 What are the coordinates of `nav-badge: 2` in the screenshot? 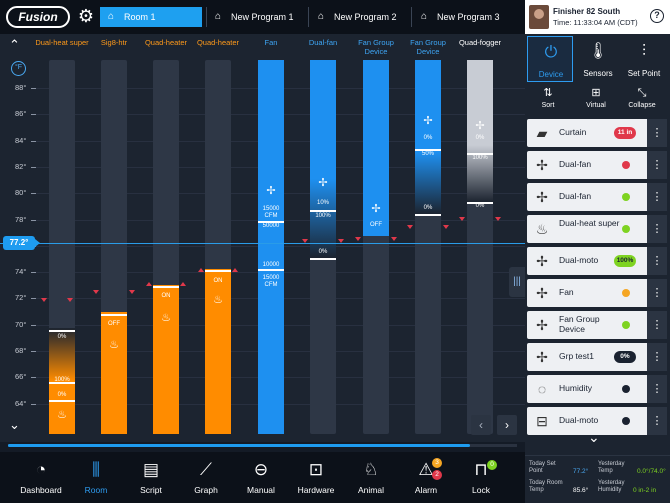 It's located at (437, 475).